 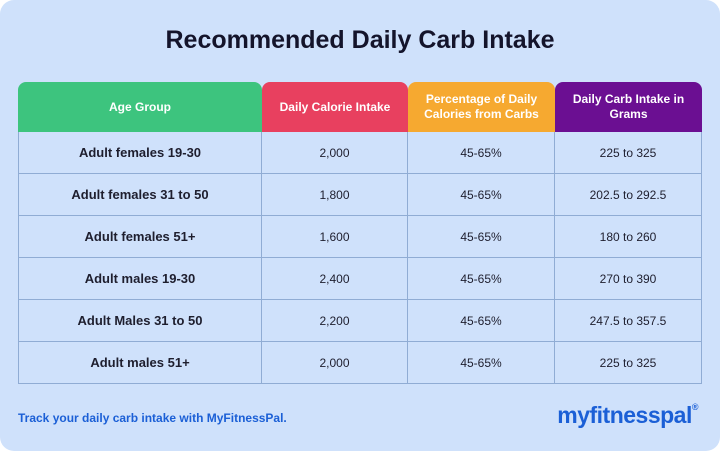 I want to click on age-group-cell: Adult females 31 to 50, so click(x=140, y=195).